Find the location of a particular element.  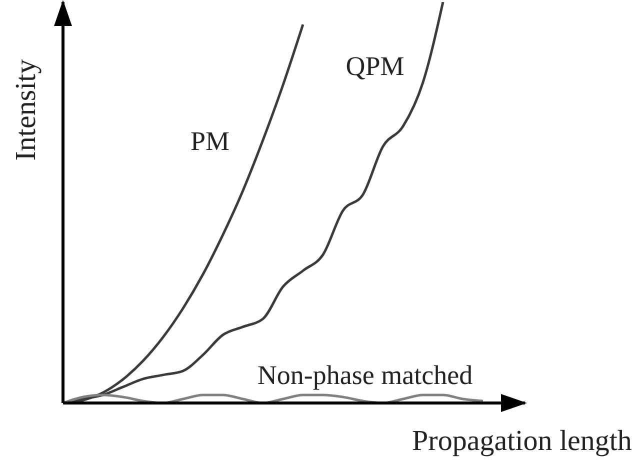

series-label: Non-phase matched is located at coordinates (365, 375).